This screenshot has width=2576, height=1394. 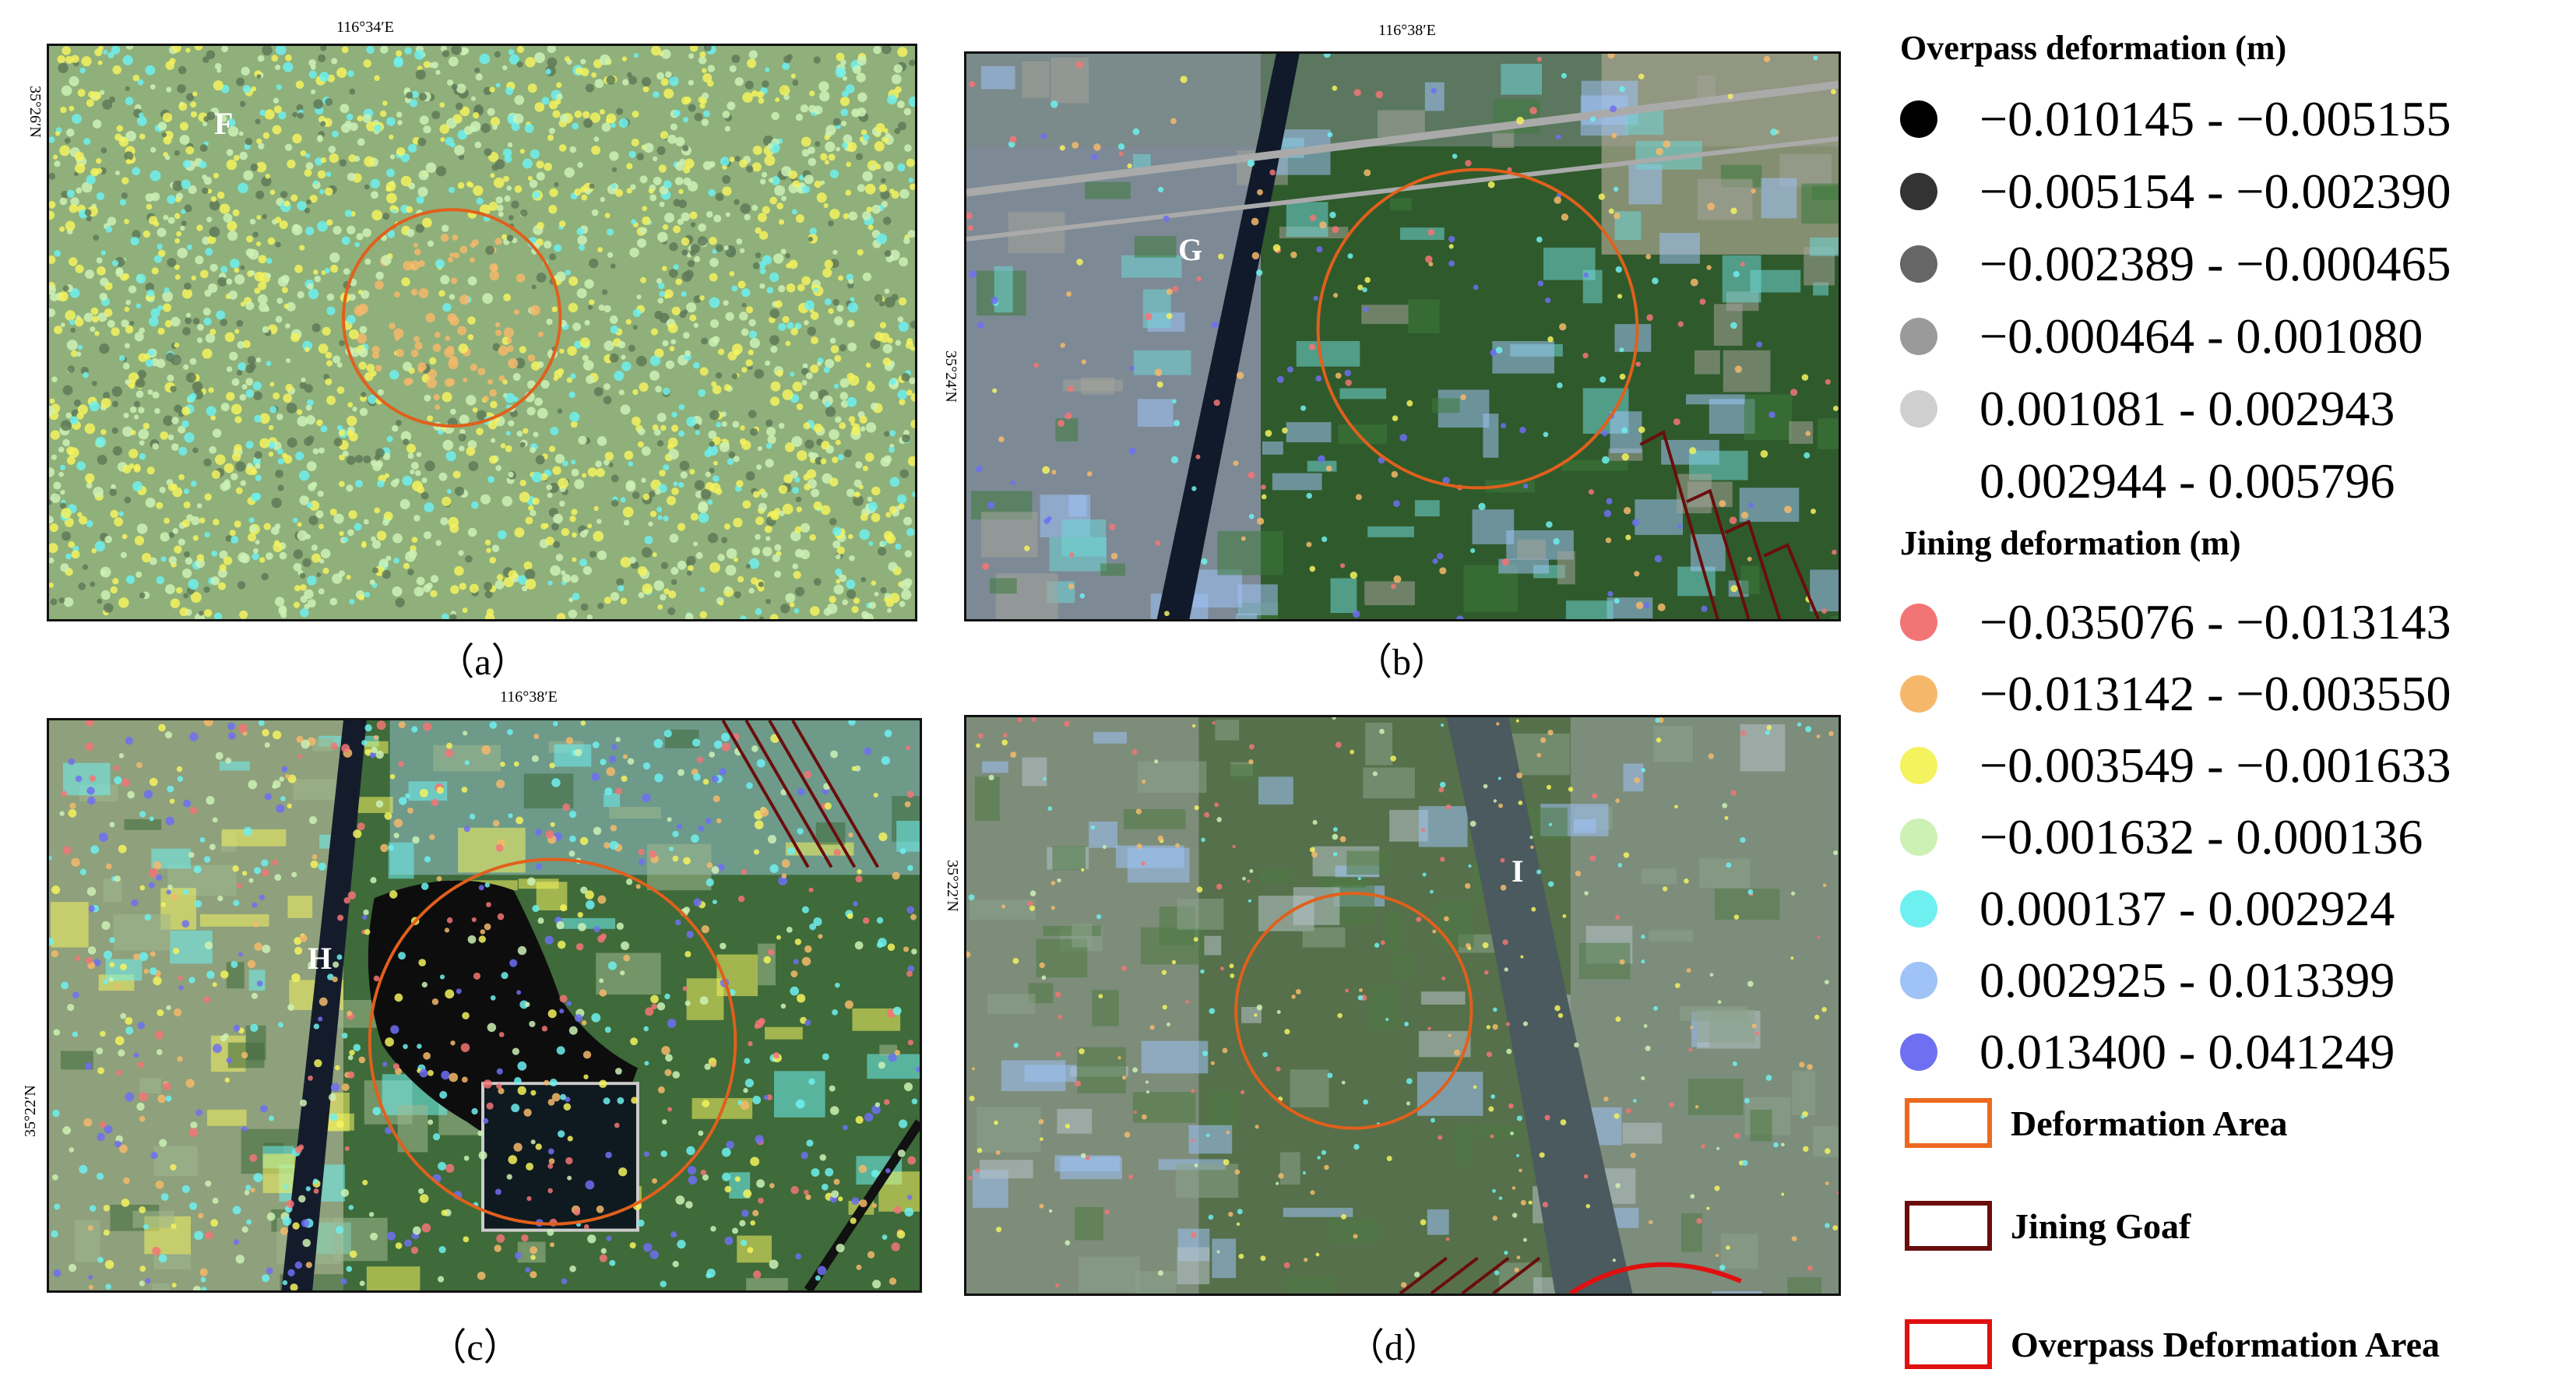 What do you see at coordinates (2187, 409) in the screenshot?
I see `legend-range-label: 0.001081 - 0.002943` at bounding box center [2187, 409].